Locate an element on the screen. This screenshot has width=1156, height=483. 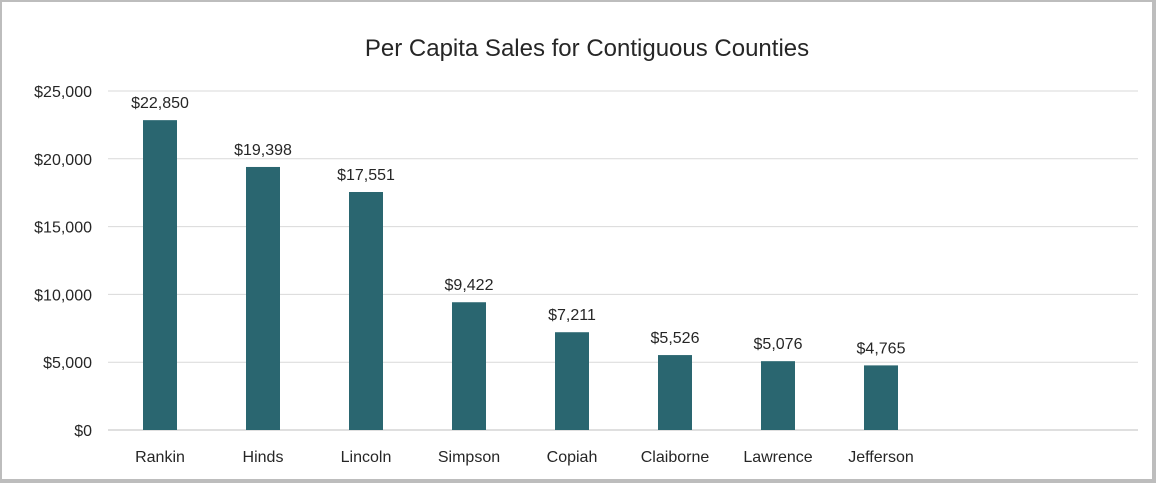
data-label: $4,765 is located at coordinates (881, 348).